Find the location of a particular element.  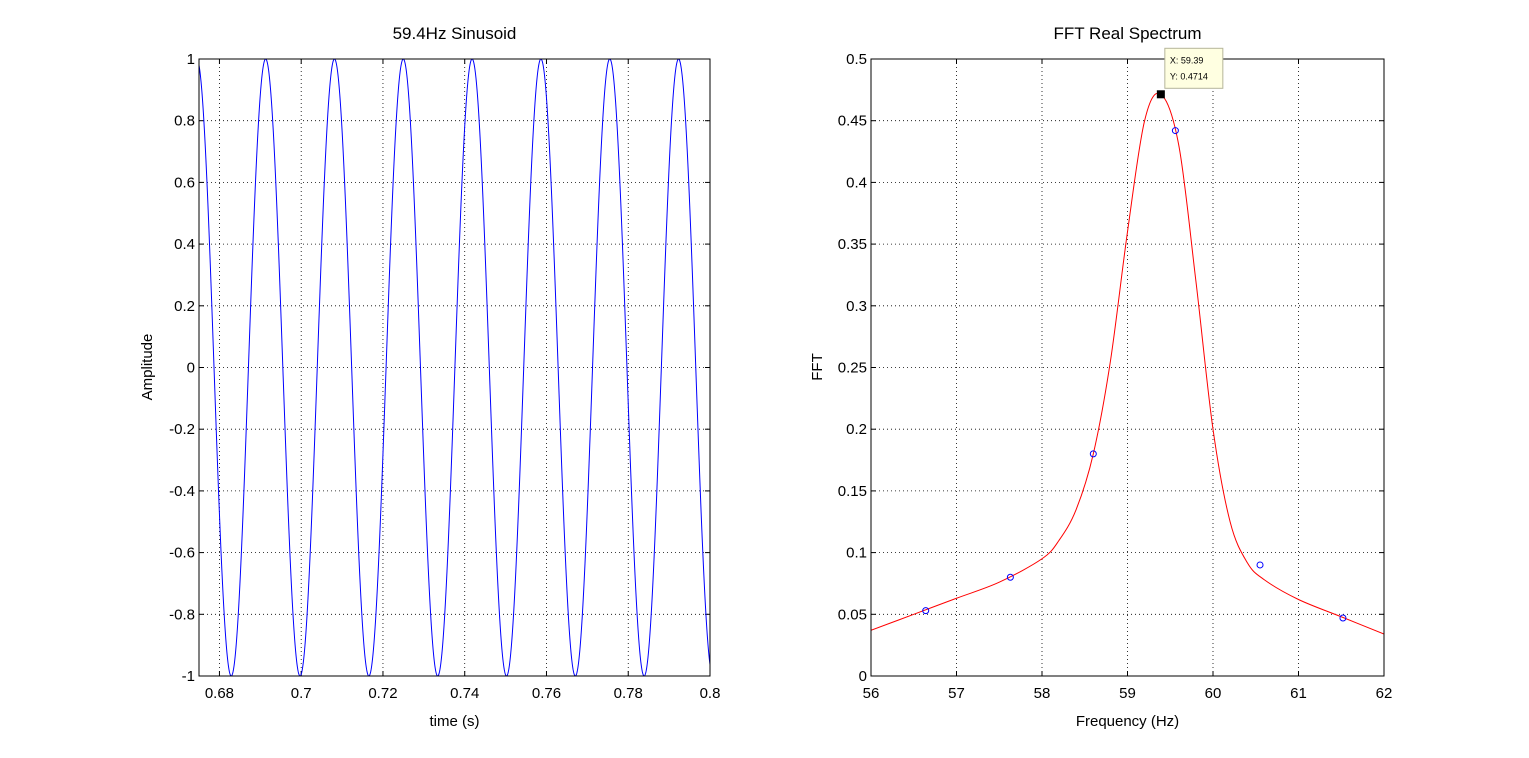

fft-y-tick-label: 0.25 is located at coordinates (852, 368).